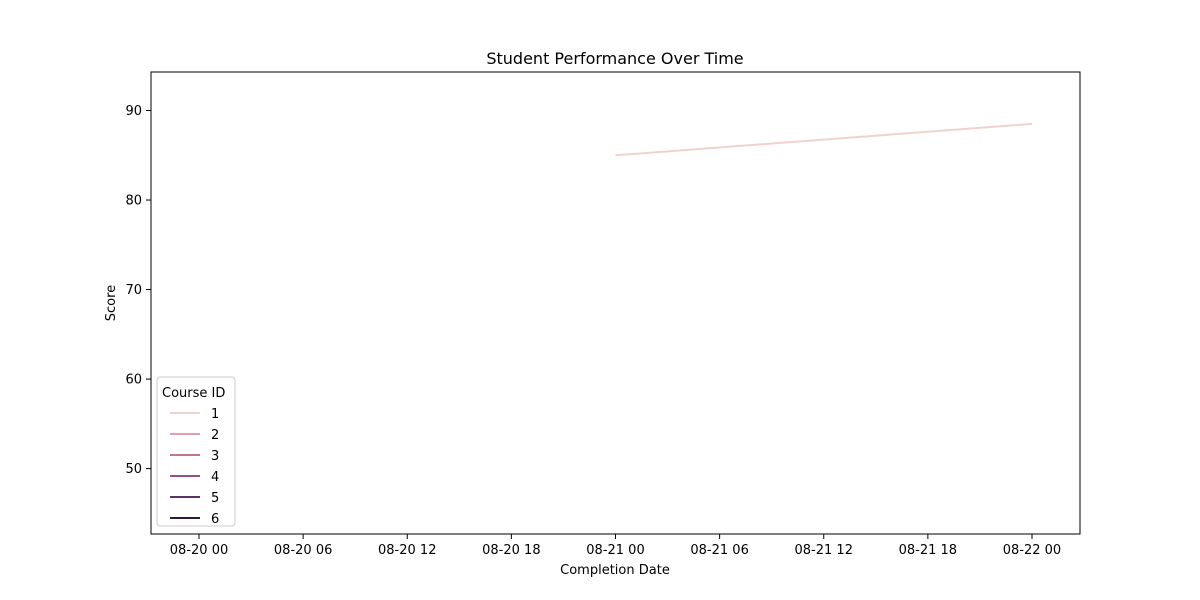 The image size is (1200, 600). Describe the element at coordinates (215, 414) in the screenshot. I see `legend-label-1: 1` at that location.